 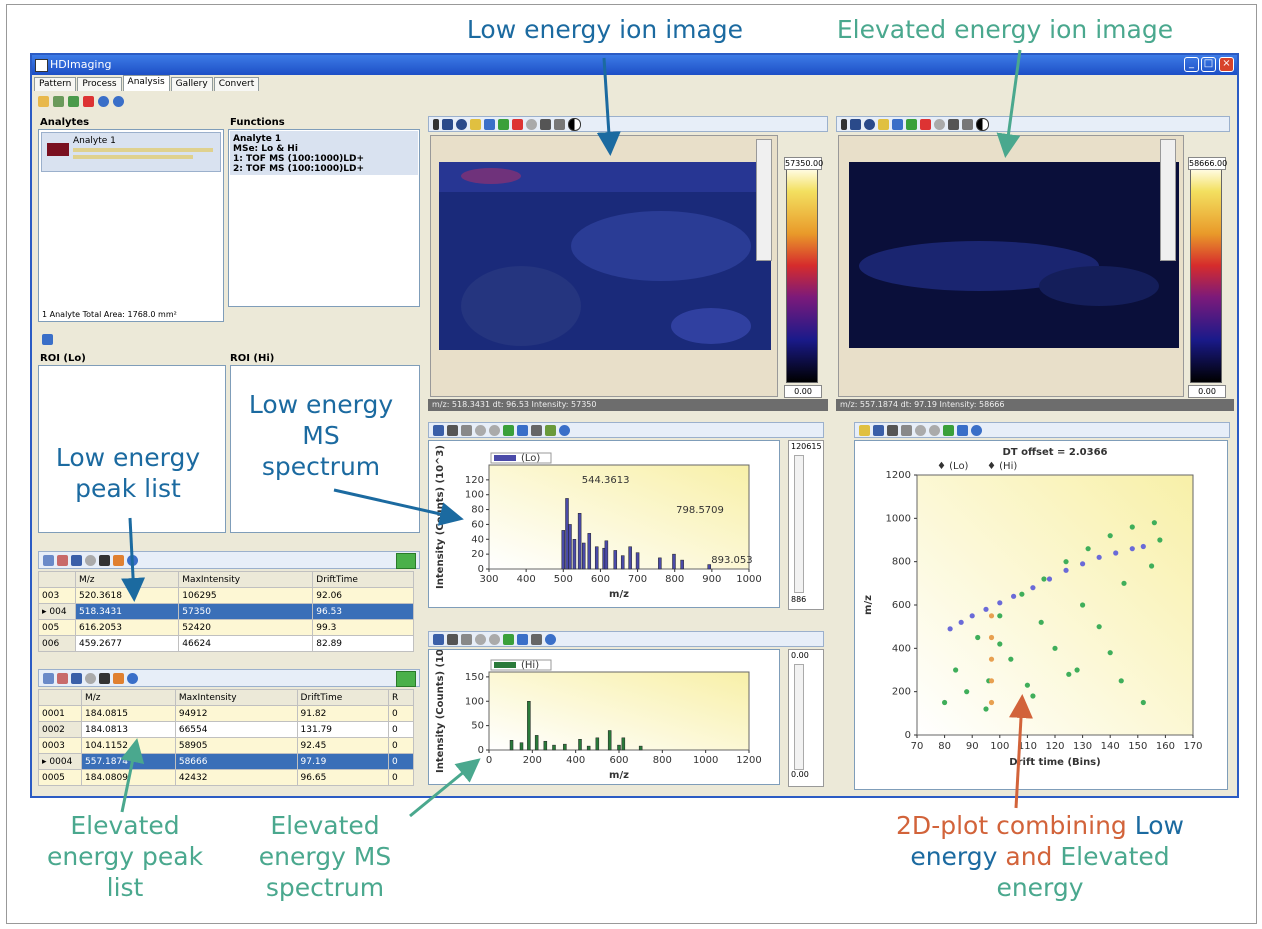 What do you see at coordinates (246, 579) in the screenshot?
I see `col-maxintensity: MaxIntensity` at bounding box center [246, 579].